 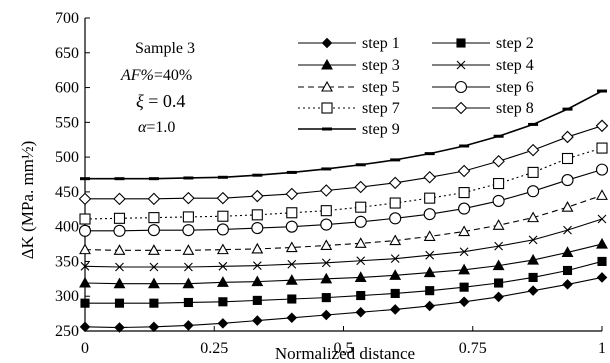 I want to click on legend-label: step 1, so click(x=381, y=43).